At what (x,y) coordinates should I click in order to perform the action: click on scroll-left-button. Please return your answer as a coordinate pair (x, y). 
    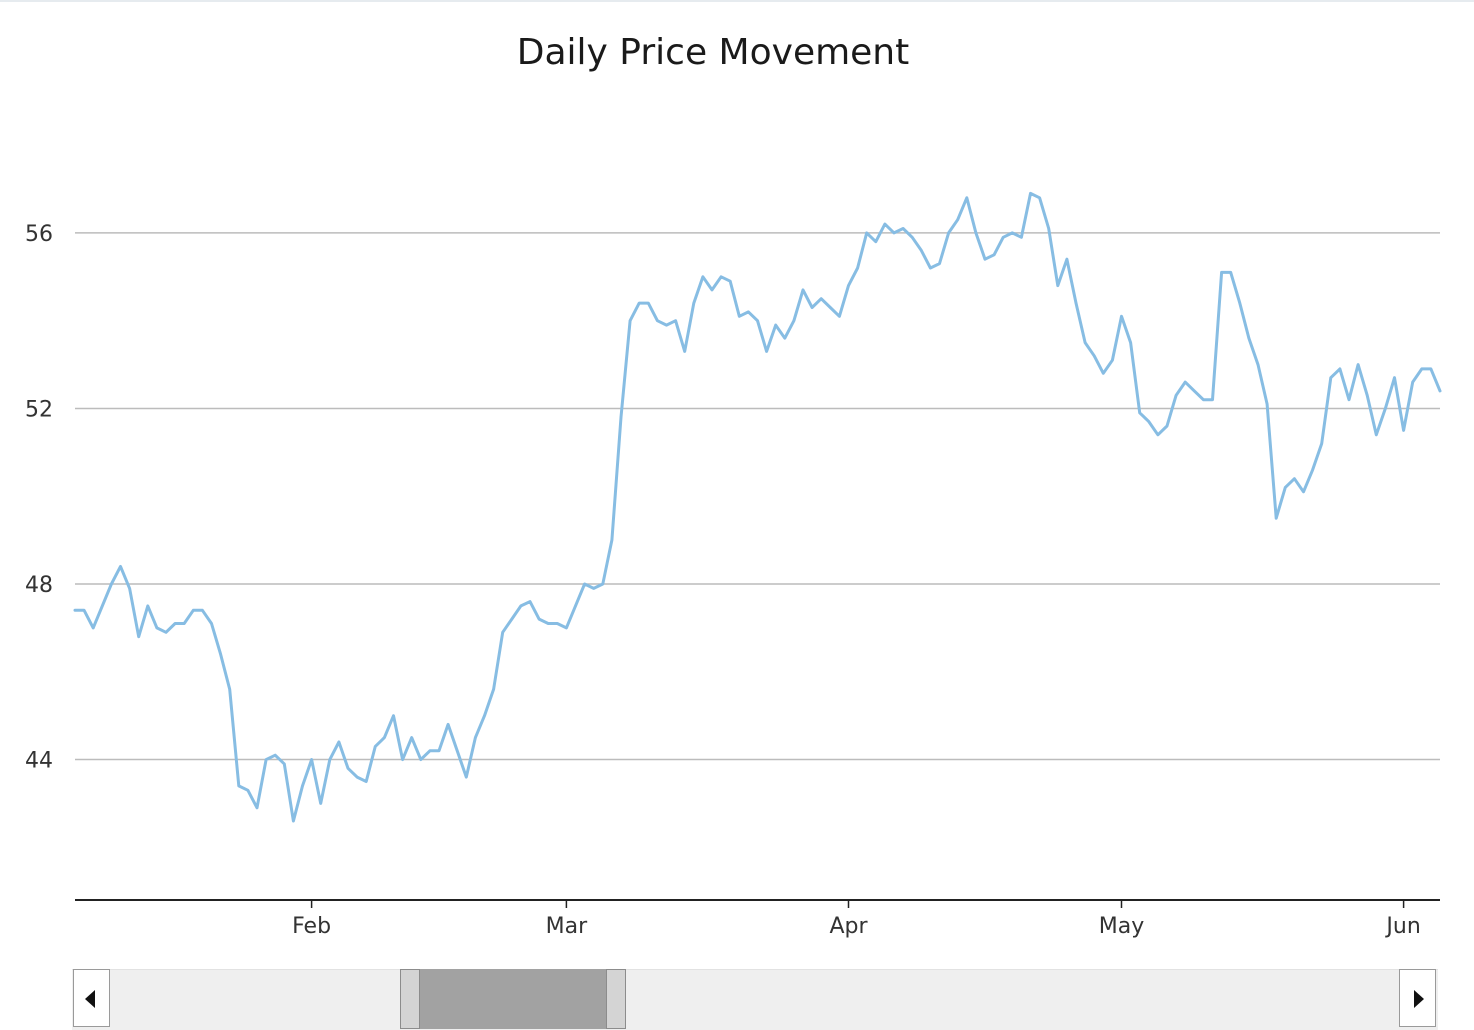
    Looking at the image, I should click on (91, 998).